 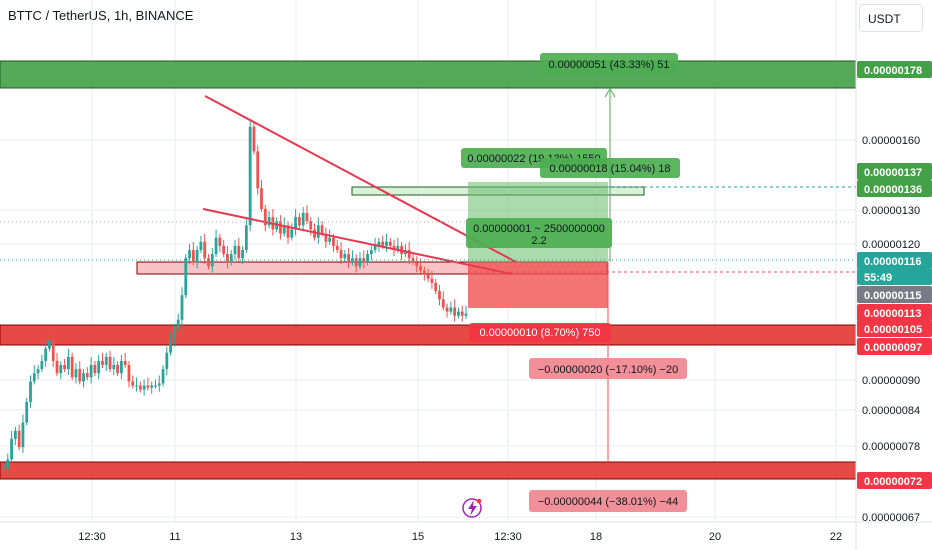 I want to click on price-axis-badge-label: 0.00000137, so click(x=893, y=173).